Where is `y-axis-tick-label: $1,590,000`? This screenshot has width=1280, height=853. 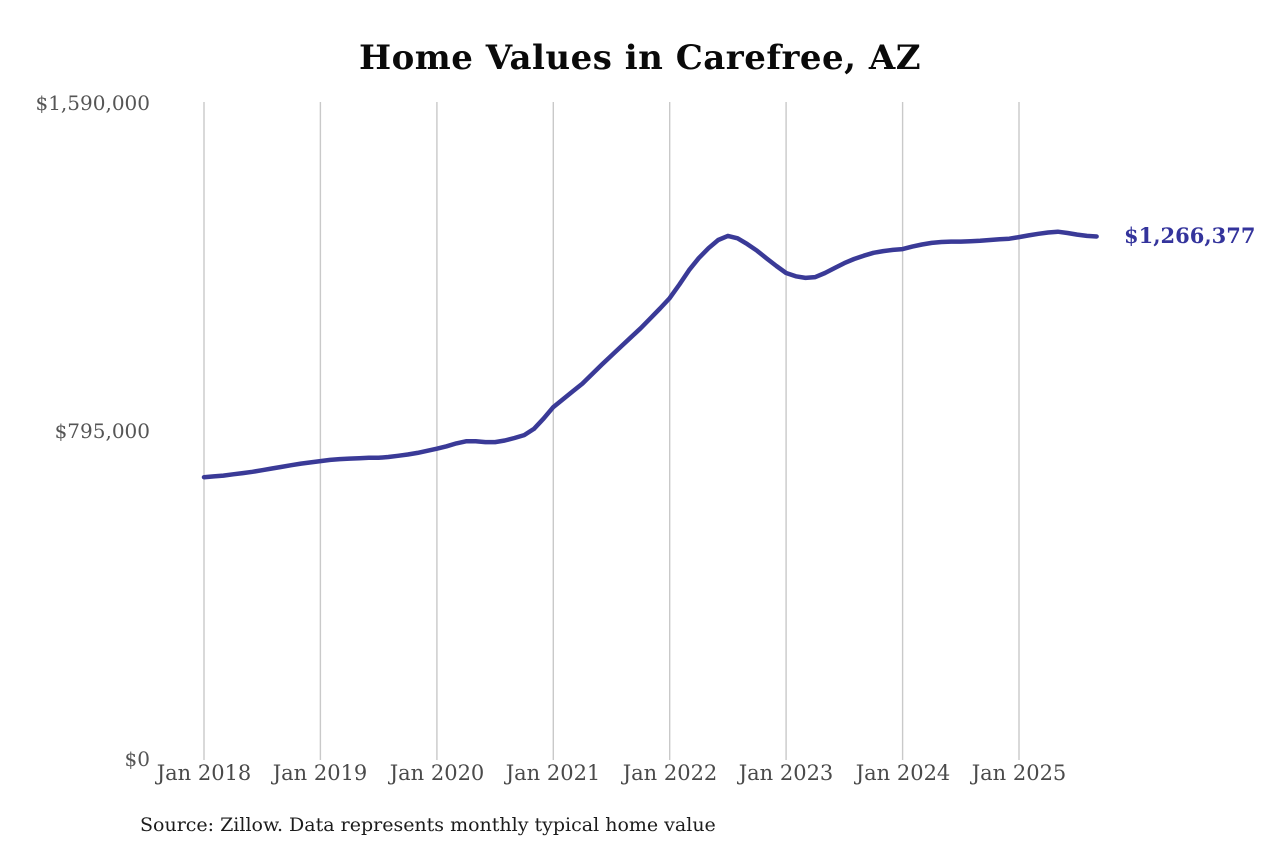
y-axis-tick-label: $1,590,000 is located at coordinates (92, 103).